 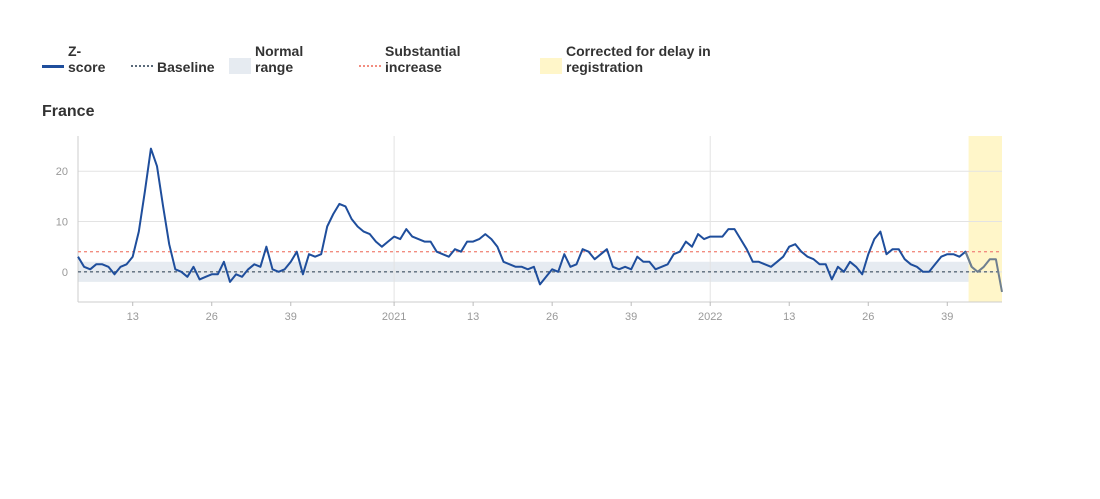 I want to click on legend-label-substantial-increase: Substantial increase, so click(x=423, y=59).